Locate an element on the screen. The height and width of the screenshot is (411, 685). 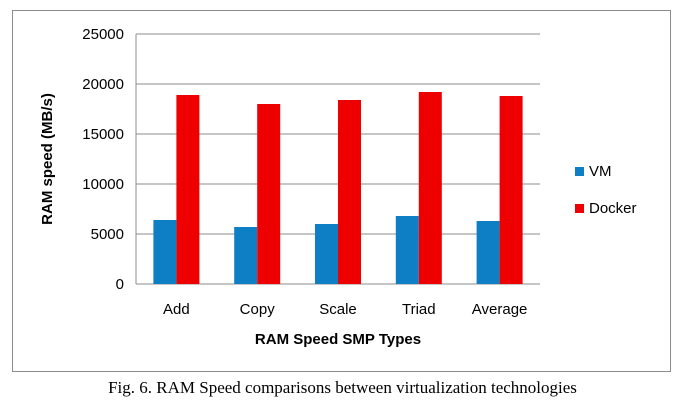
legend-swatch-vm is located at coordinates (579, 171).